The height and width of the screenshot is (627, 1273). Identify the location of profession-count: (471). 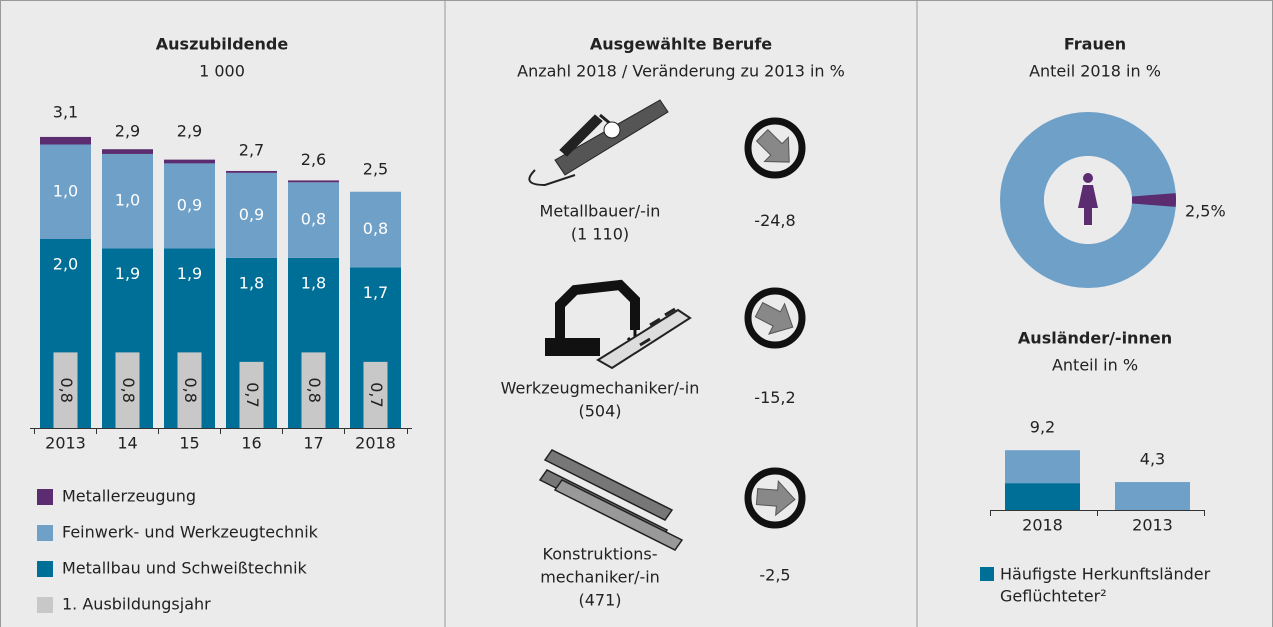
(599, 600).